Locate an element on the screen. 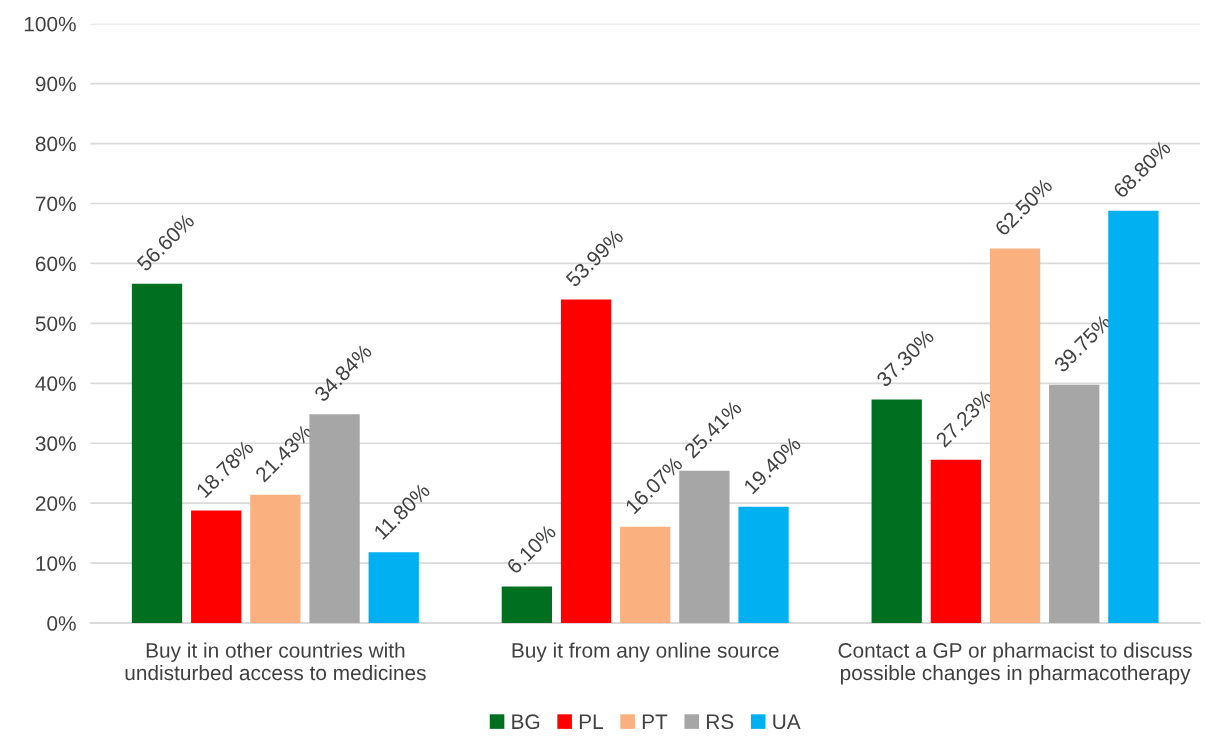 Image resolution: width=1206 pixels, height=740 pixels. legend-label: BG is located at coordinates (526, 722).